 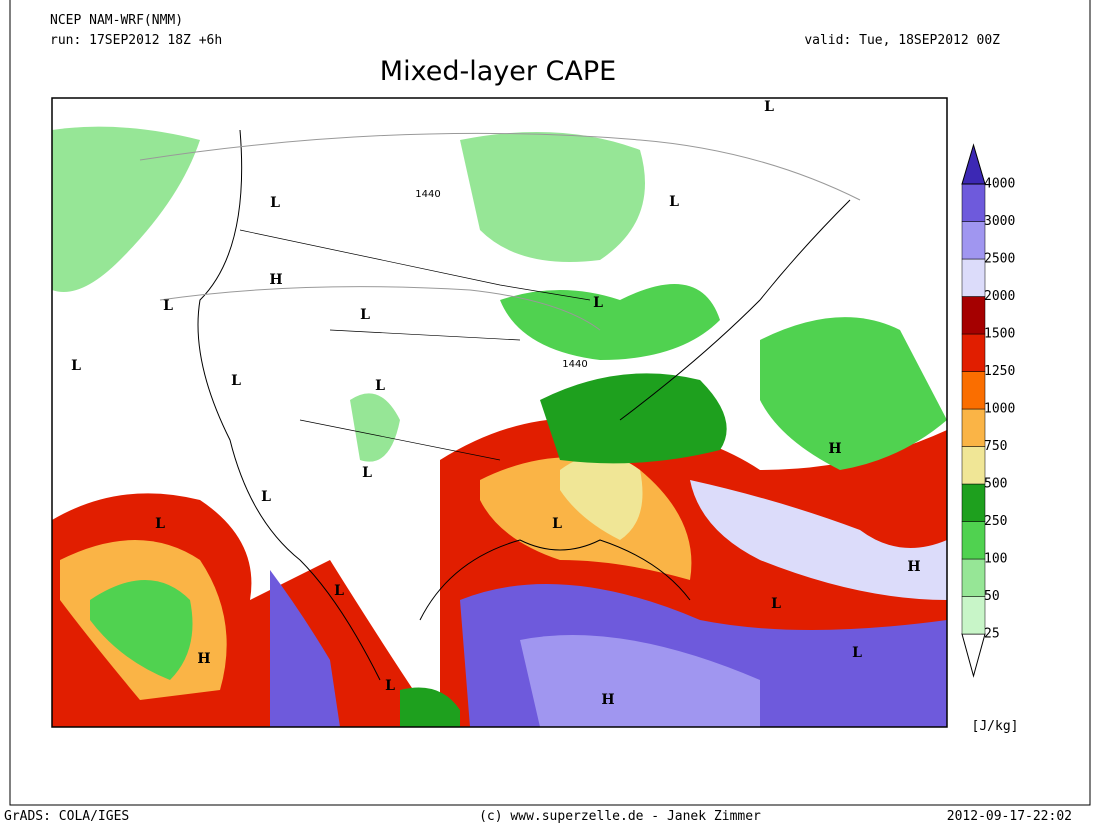 What do you see at coordinates (136, 40) in the screenshot?
I see `run-time: run: 17SEP2012 18Z +6h` at bounding box center [136, 40].